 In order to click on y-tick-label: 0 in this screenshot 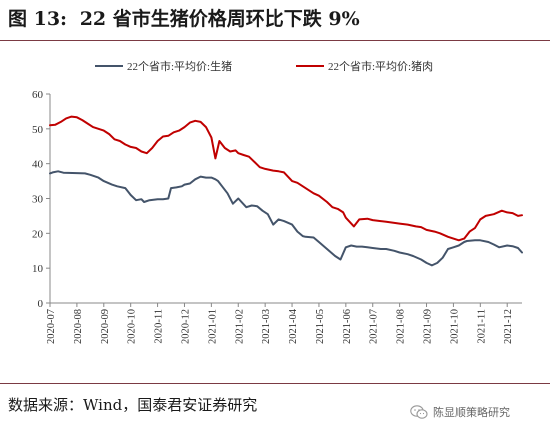, I will do `click(41, 304)`.